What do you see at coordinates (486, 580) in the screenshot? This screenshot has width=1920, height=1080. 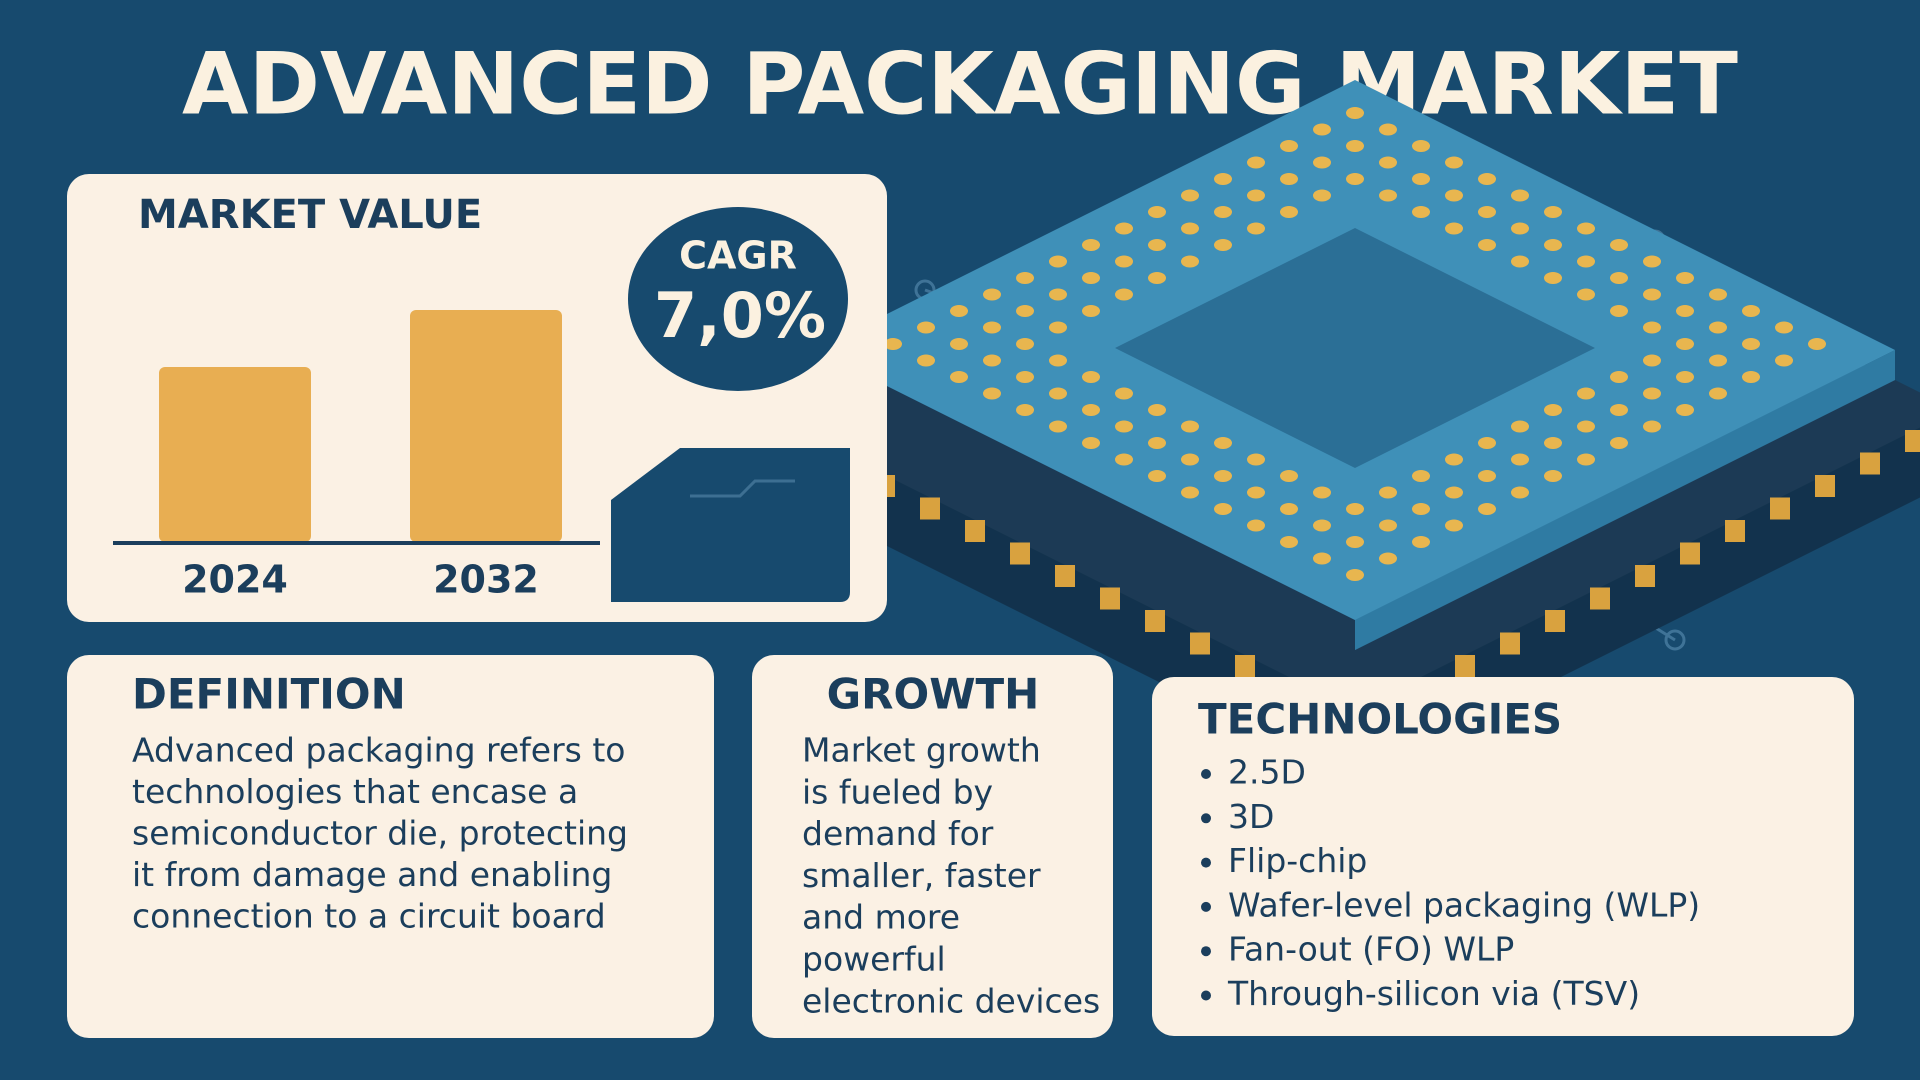 I see `year-label: 2032` at bounding box center [486, 580].